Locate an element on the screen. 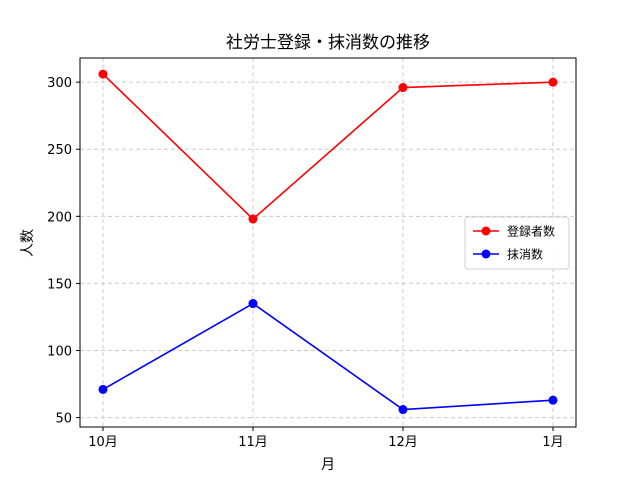 The height and width of the screenshot is (480, 640). y-tick-label: 200 is located at coordinates (59, 217).